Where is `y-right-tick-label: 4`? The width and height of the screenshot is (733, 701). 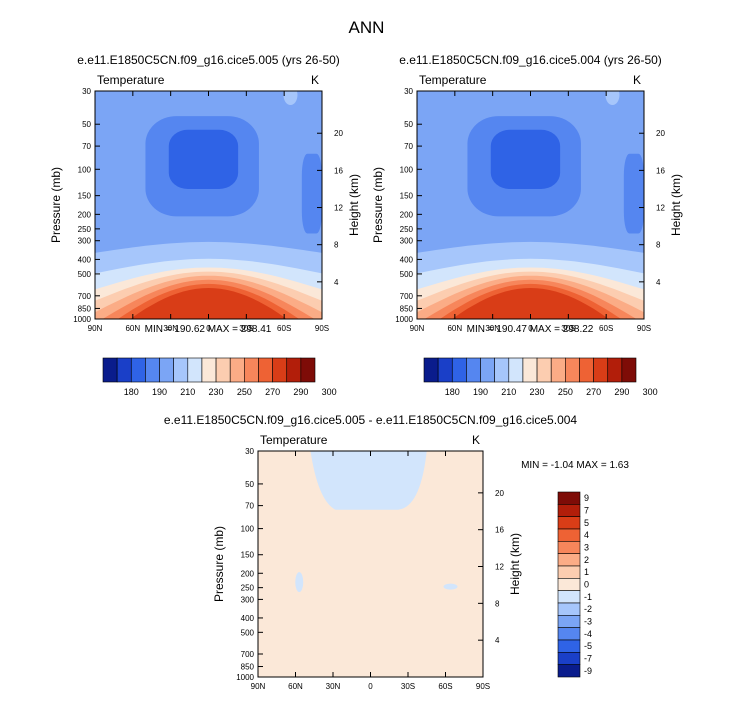 y-right-tick-label: 4 is located at coordinates (497, 640).